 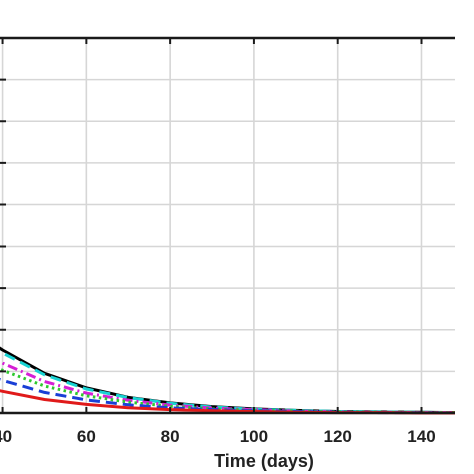 I want to click on x-tick-label-4: 120, so click(x=338, y=436).